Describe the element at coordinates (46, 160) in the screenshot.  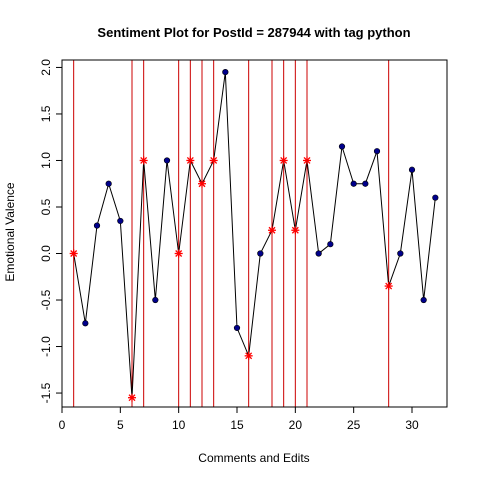
I see `y-tick-label: 1.0` at that location.